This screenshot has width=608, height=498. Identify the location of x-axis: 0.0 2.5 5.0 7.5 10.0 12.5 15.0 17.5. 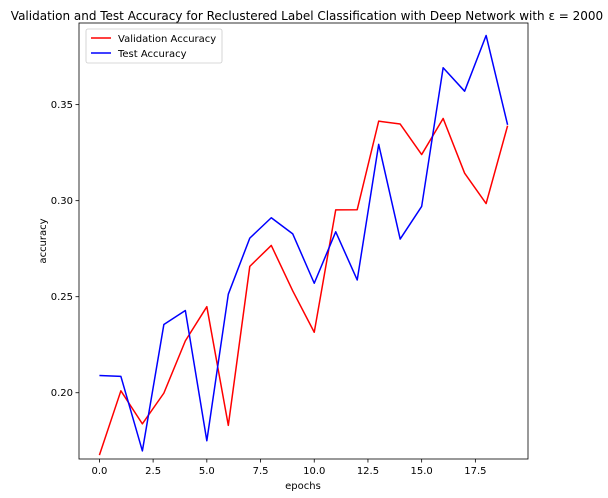
(288, 468).